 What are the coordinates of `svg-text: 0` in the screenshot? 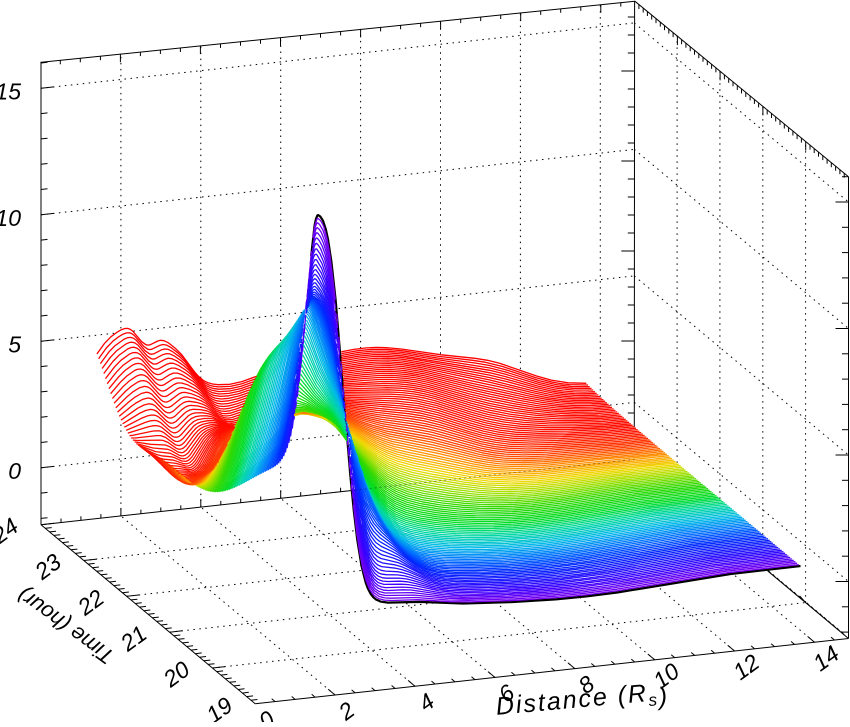 It's located at (14, 471).